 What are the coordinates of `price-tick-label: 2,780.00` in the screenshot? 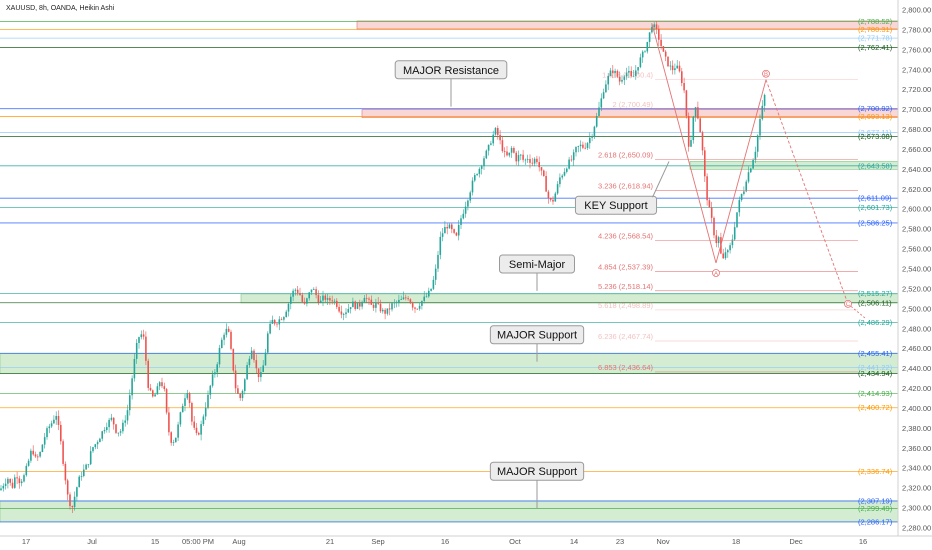 It's located at (916, 29).